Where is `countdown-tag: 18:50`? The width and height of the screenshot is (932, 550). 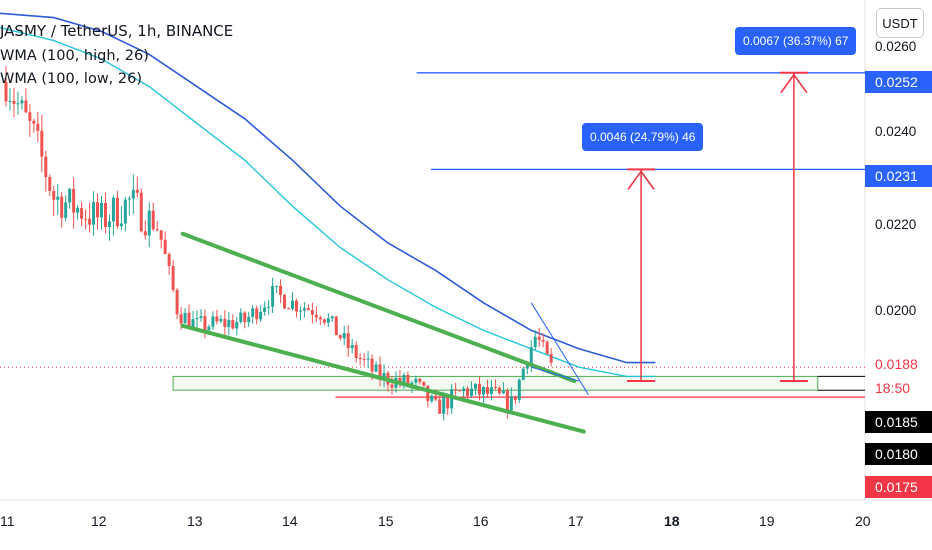
countdown-tag: 18:50 is located at coordinates (898, 388).